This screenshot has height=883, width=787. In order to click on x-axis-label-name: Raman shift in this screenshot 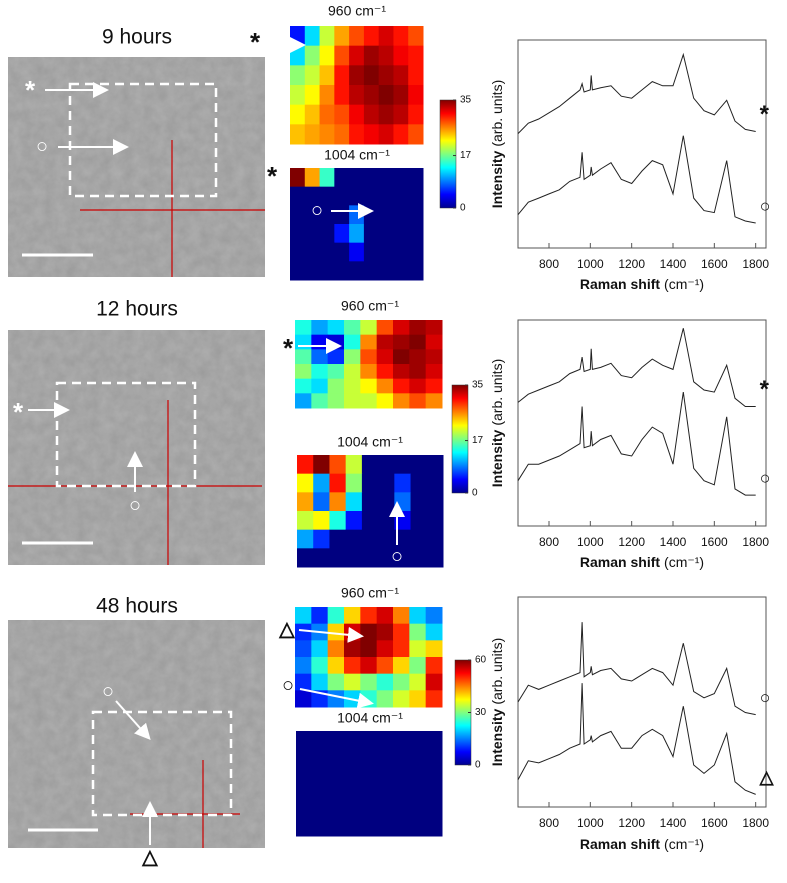, I will do `click(620, 284)`.